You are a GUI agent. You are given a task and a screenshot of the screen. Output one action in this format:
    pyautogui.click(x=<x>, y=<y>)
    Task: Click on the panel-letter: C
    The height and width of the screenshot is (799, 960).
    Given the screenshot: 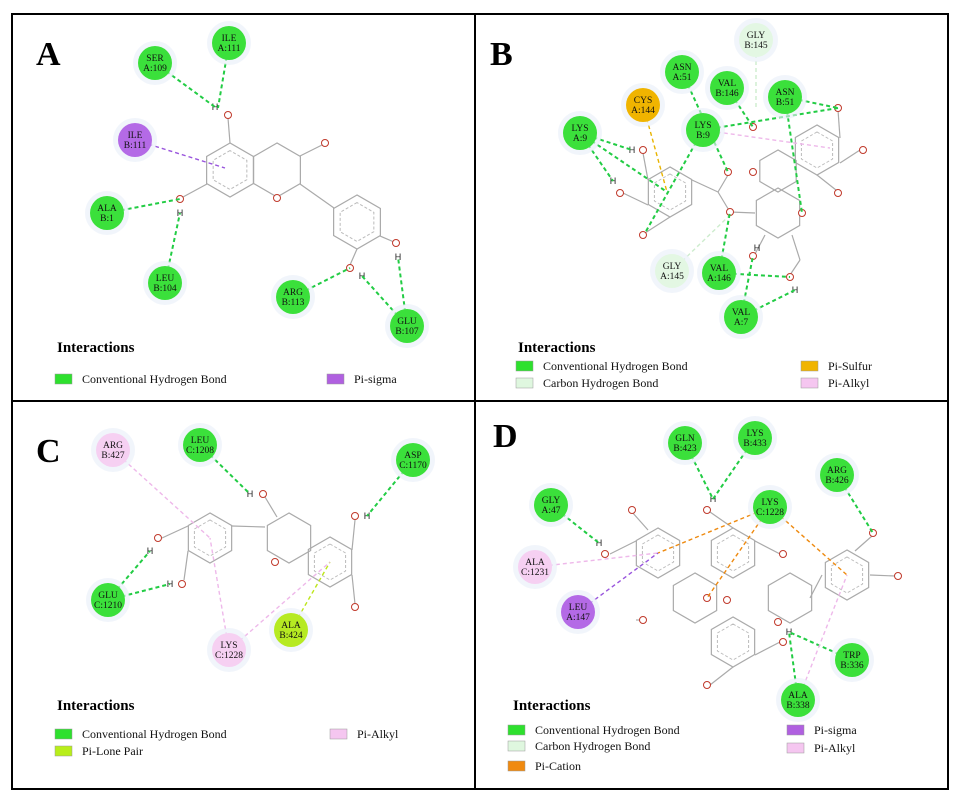 What is the action you would take?
    pyautogui.click(x=48, y=451)
    